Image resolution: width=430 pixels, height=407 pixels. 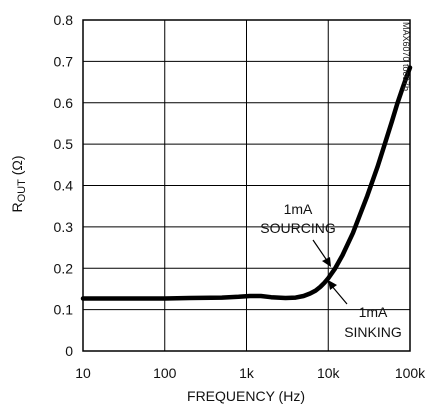 I want to click on x-tick-label-3: 10k, so click(x=329, y=373).